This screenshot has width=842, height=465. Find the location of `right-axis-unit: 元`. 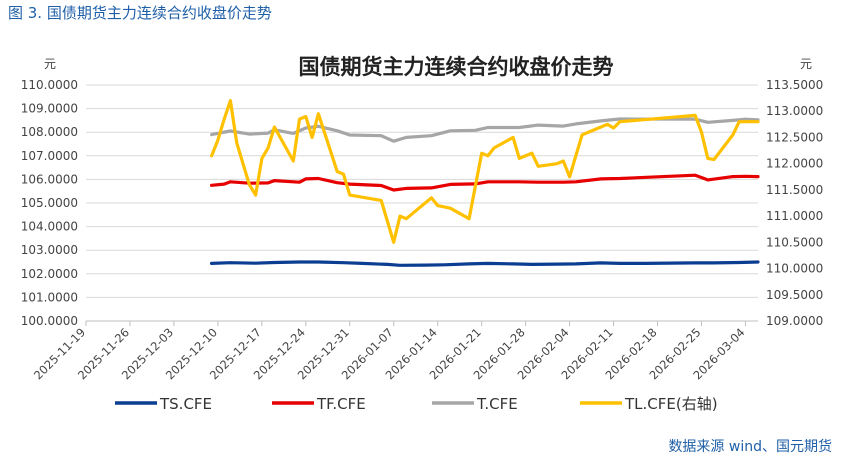

right-axis-unit: 元 is located at coordinates (806, 64).